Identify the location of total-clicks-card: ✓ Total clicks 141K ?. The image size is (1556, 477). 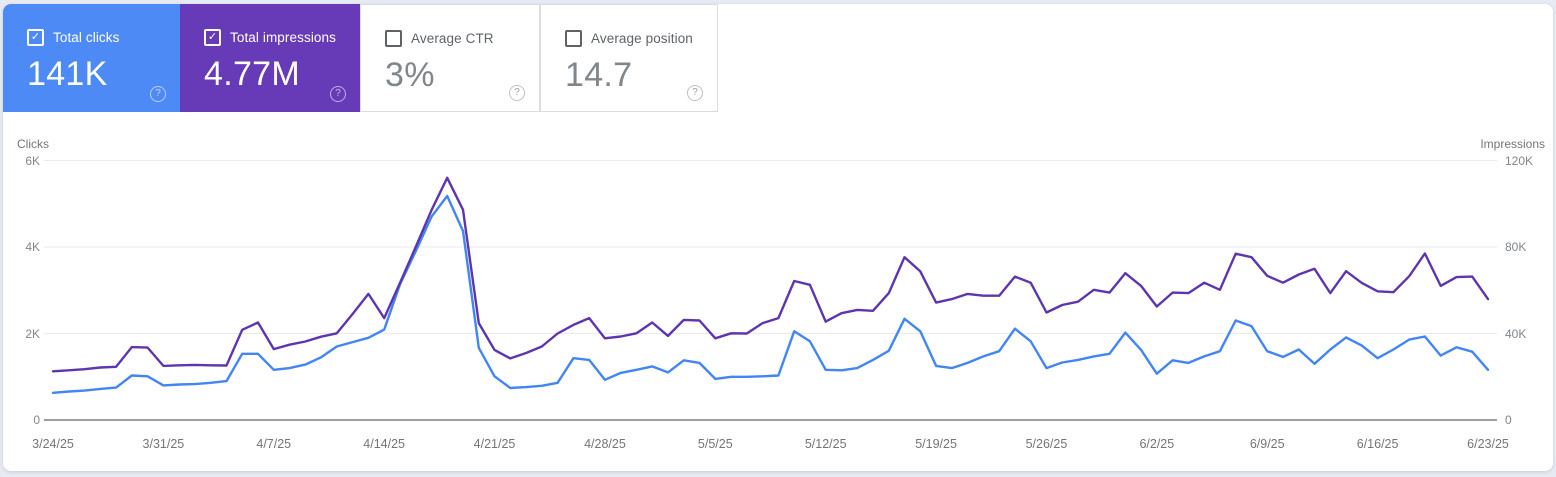
(91, 58).